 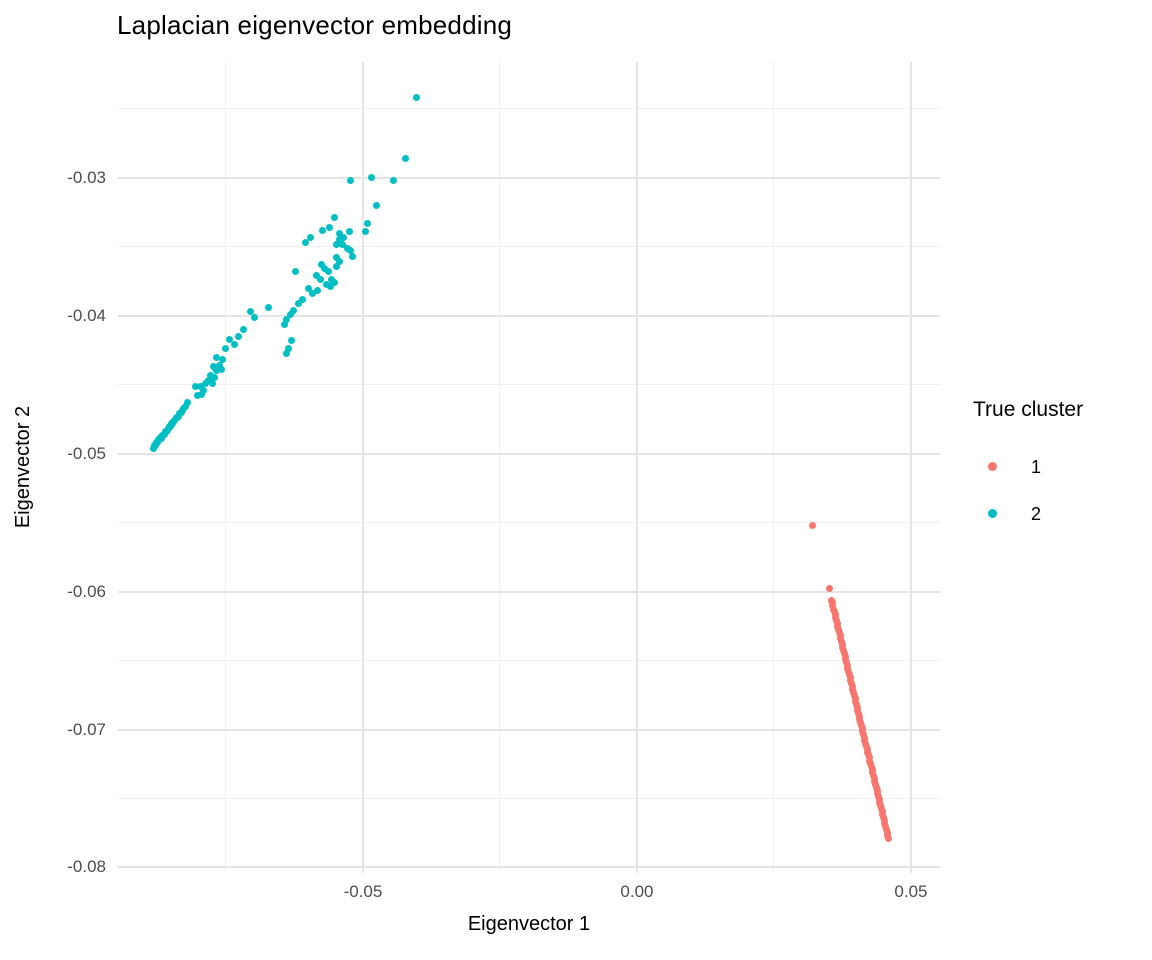 What do you see at coordinates (911, 891) in the screenshot?
I see `x-axis-tick-label: 0.05` at bounding box center [911, 891].